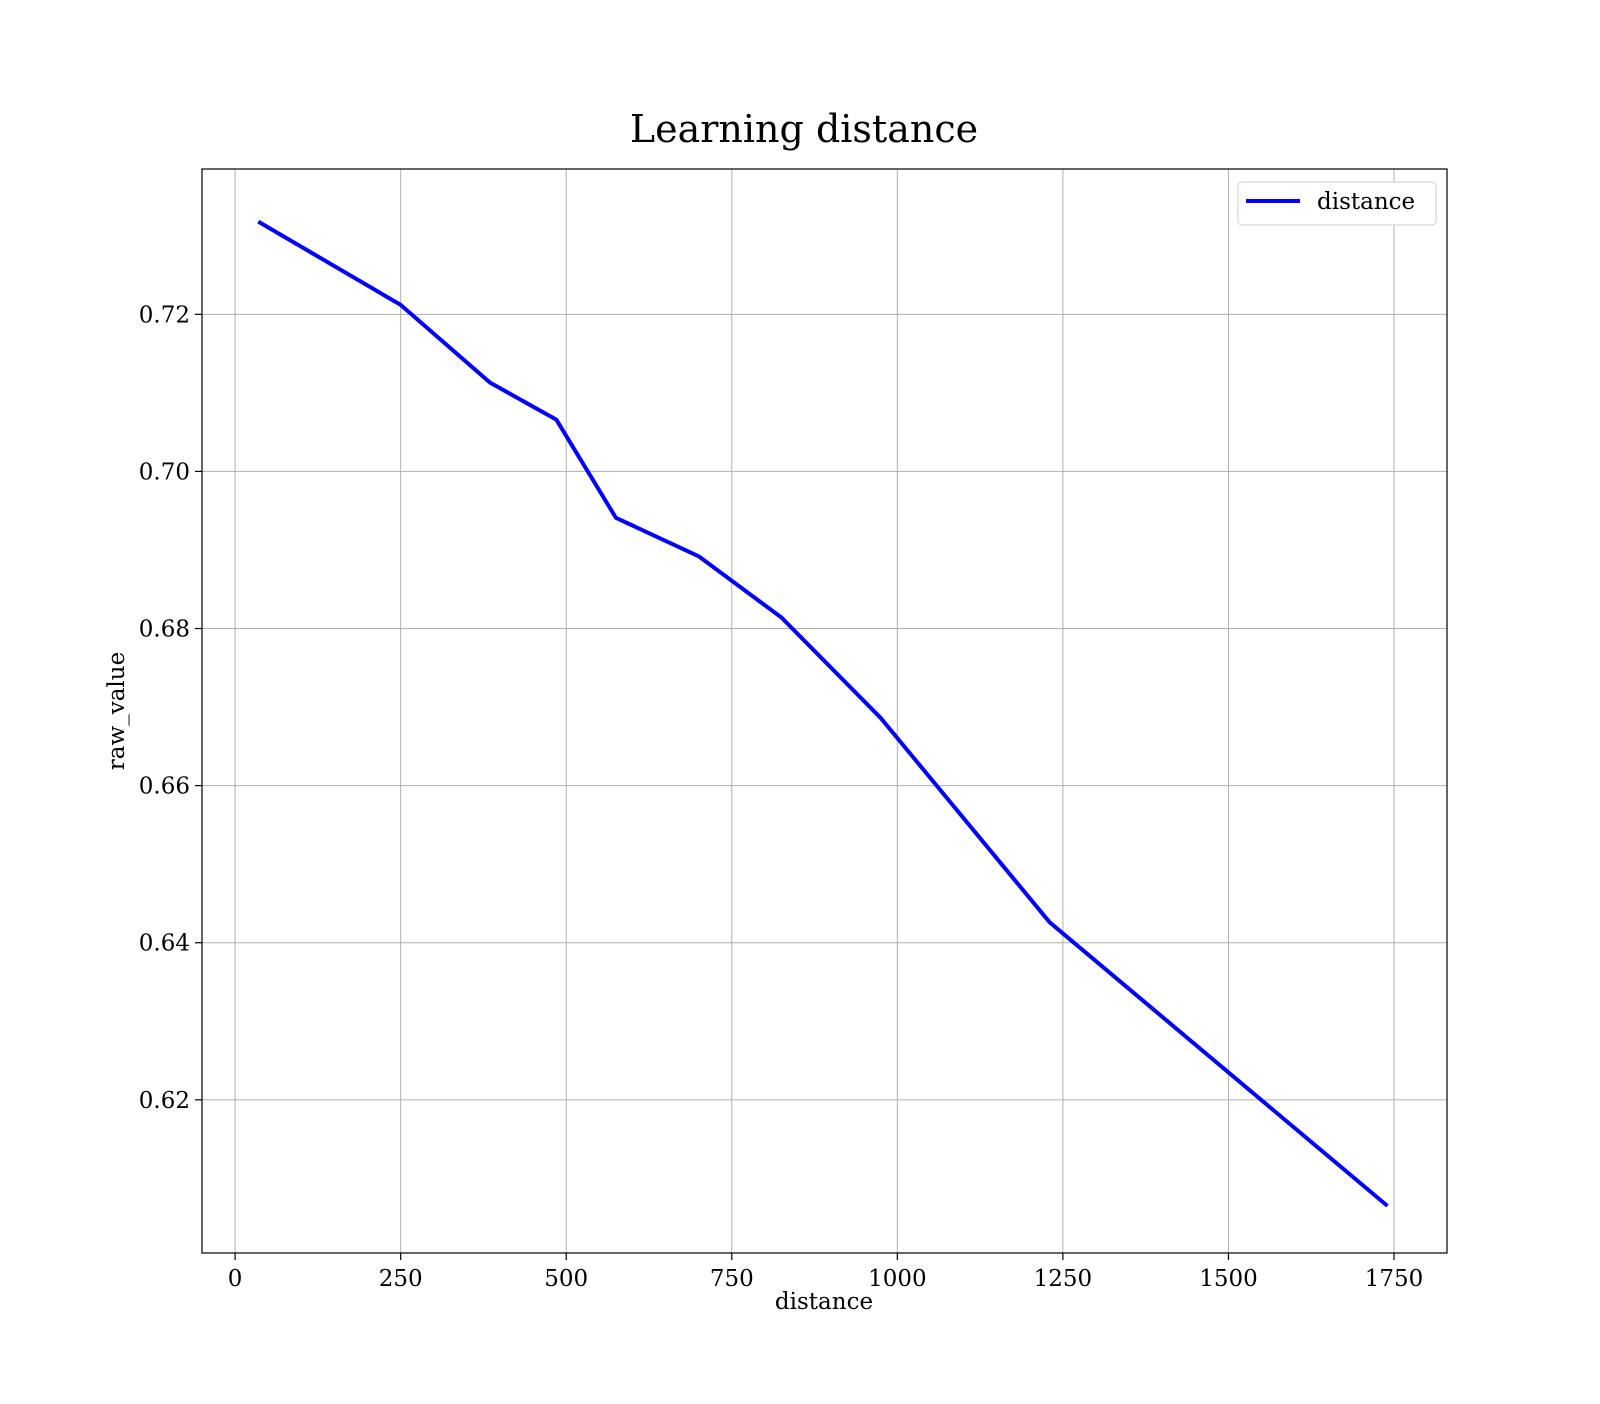 The width and height of the screenshot is (1600, 1404). Describe the element at coordinates (164, 315) in the screenshot. I see `y-tick-label-0.72: 0.72` at that location.